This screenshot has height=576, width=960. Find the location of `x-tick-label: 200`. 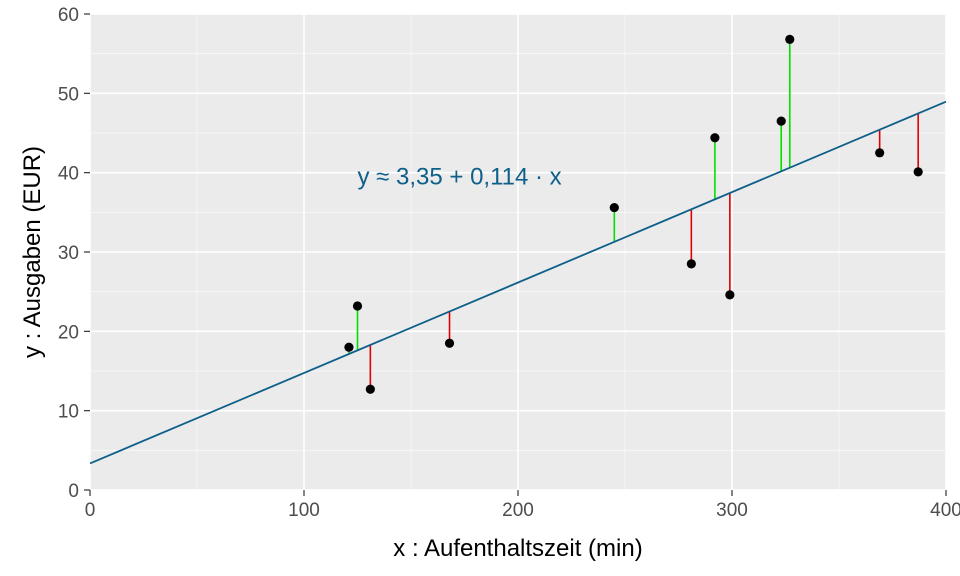

x-tick-label: 200 is located at coordinates (518, 510).